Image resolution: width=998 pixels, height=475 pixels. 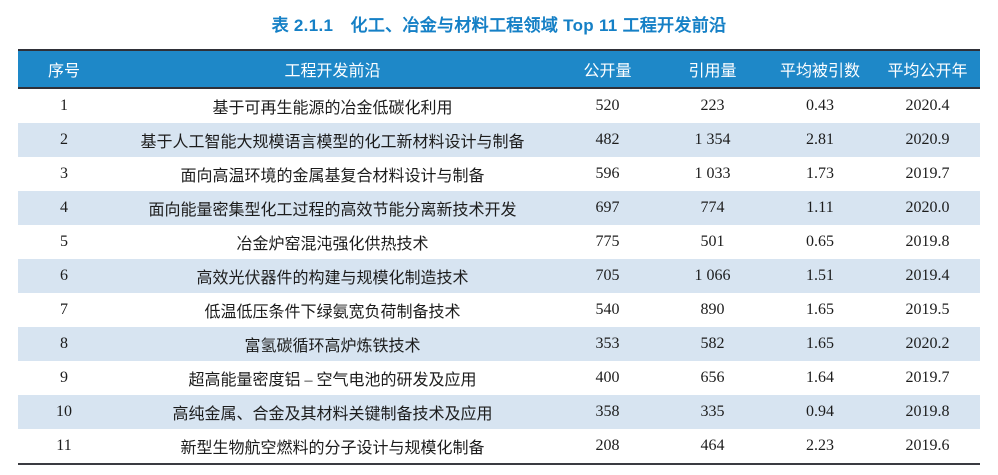 I want to click on cell-citations-per-pub: 2.81, so click(x=820, y=139).